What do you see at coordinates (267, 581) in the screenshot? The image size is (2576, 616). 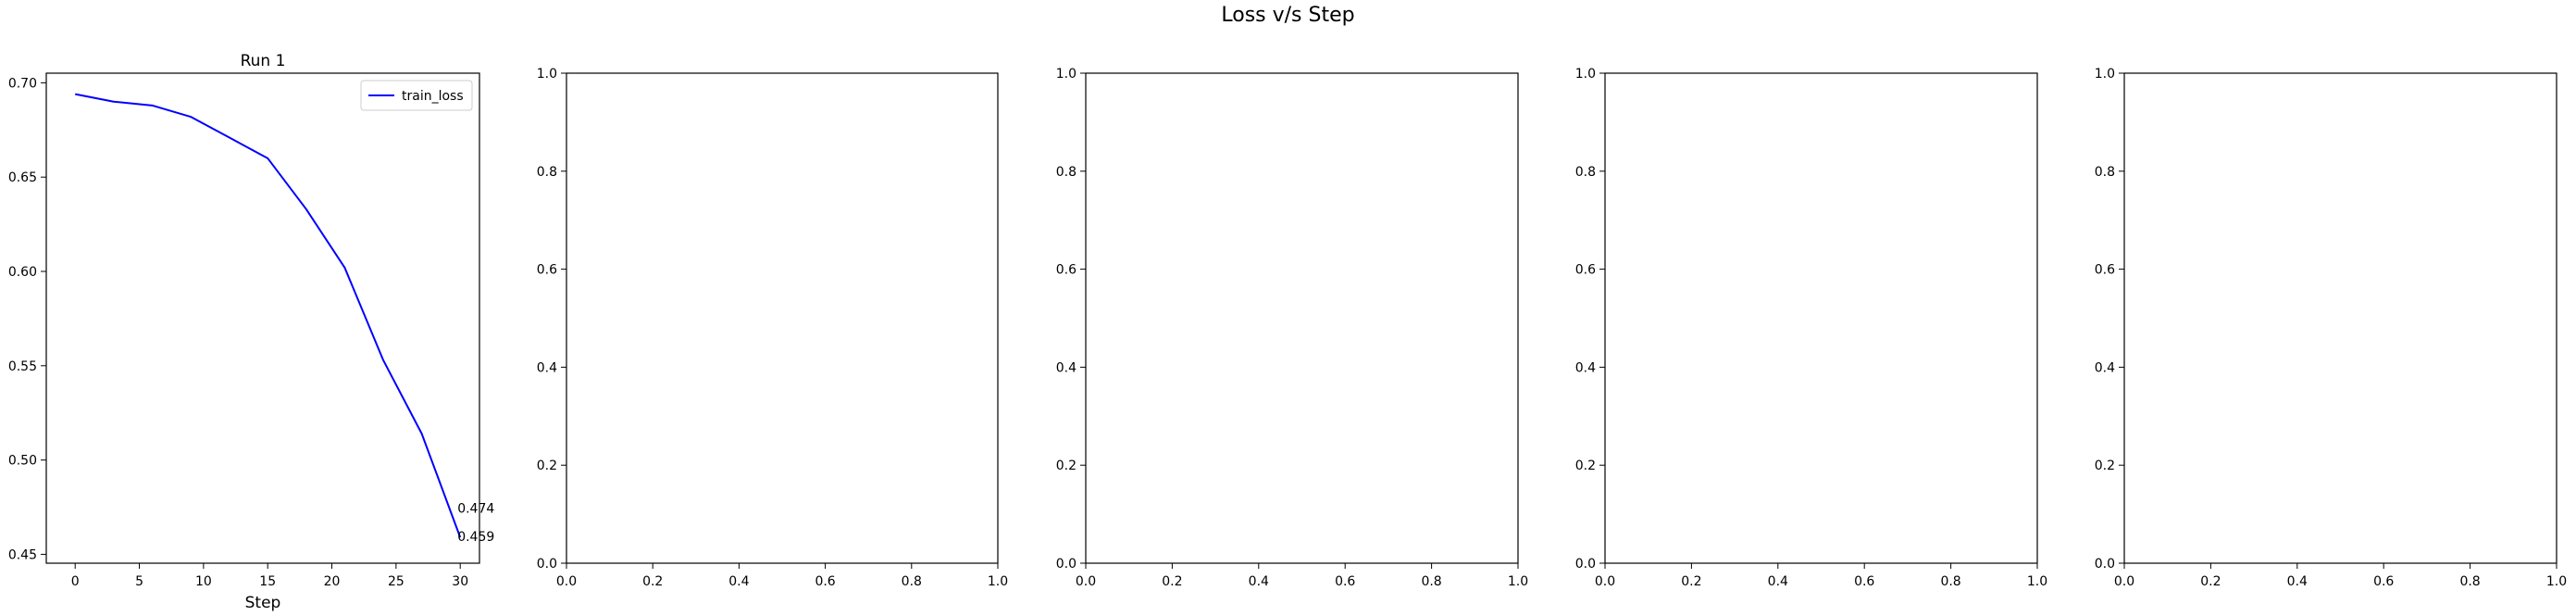 I see `x-tick-label: 15` at bounding box center [267, 581].